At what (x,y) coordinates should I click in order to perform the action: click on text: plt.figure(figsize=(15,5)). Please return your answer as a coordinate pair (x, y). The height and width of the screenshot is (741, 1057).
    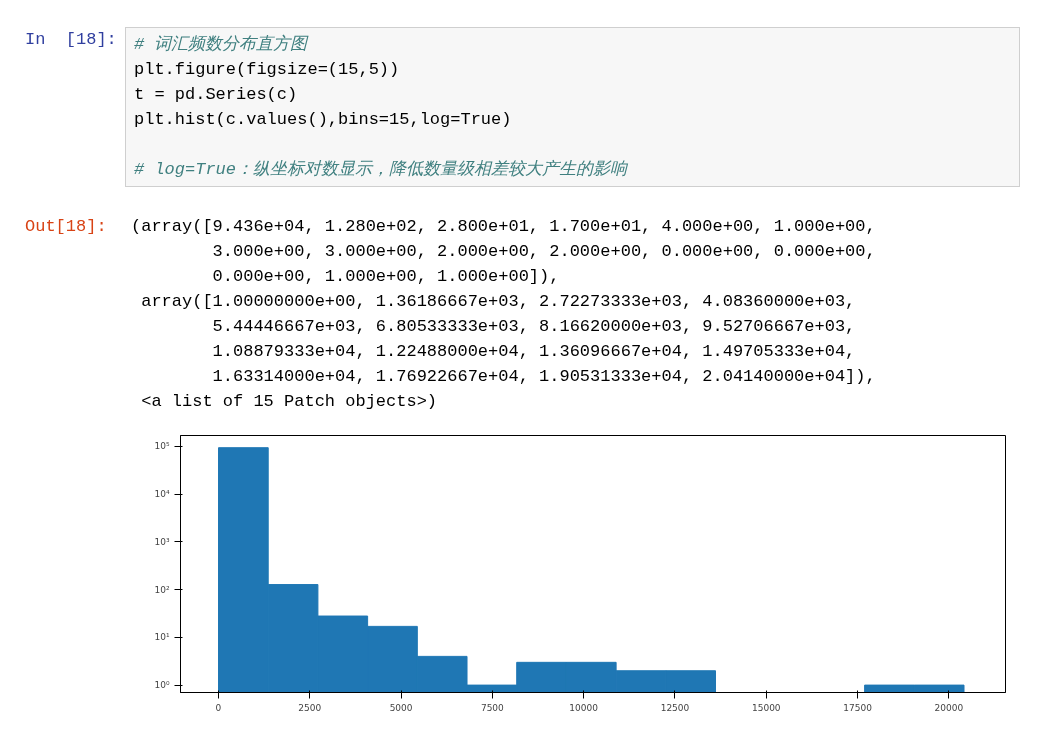
    Looking at the image, I should click on (267, 70).